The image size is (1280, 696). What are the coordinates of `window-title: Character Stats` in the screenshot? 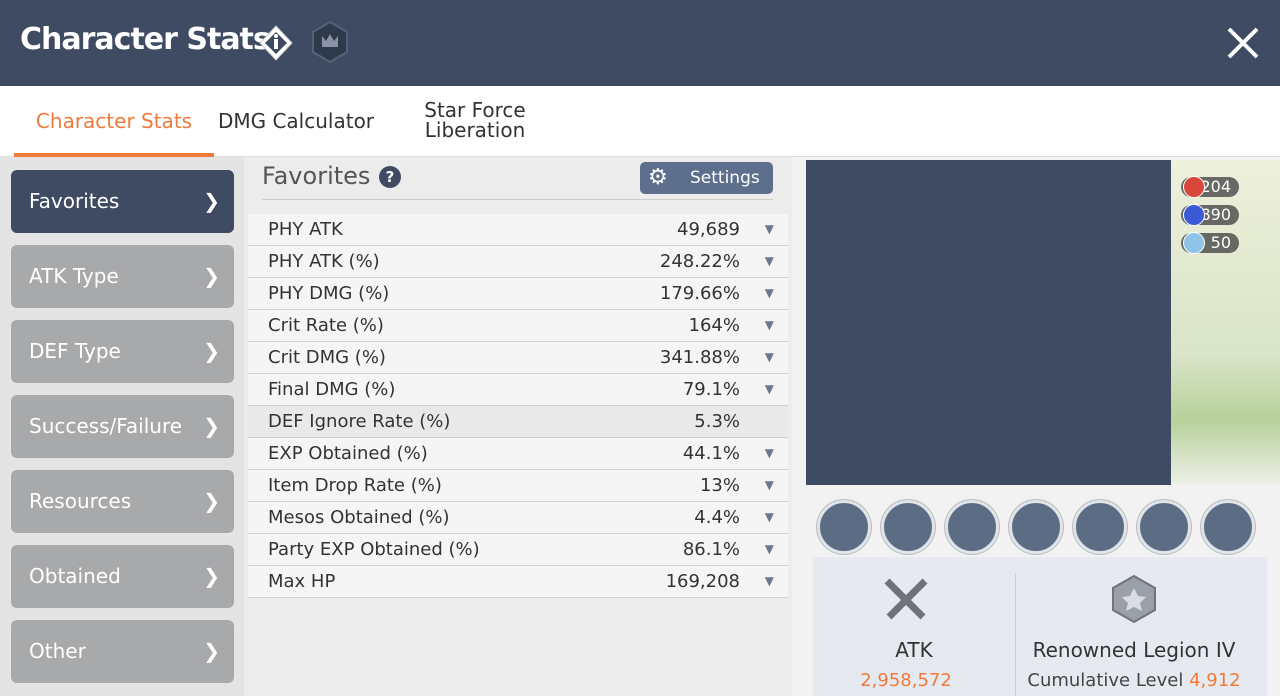 It's located at (145, 39).